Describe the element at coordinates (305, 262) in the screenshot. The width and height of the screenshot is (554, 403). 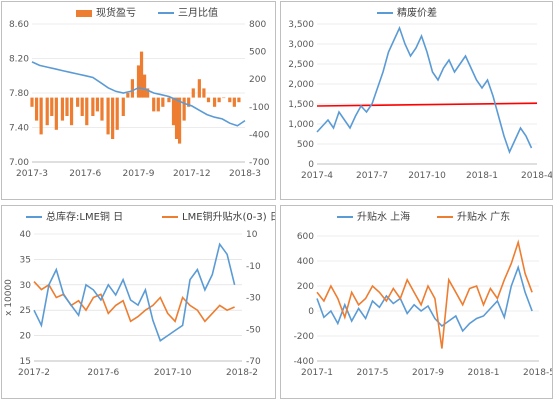
I see `y-tick-label: 400` at that location.